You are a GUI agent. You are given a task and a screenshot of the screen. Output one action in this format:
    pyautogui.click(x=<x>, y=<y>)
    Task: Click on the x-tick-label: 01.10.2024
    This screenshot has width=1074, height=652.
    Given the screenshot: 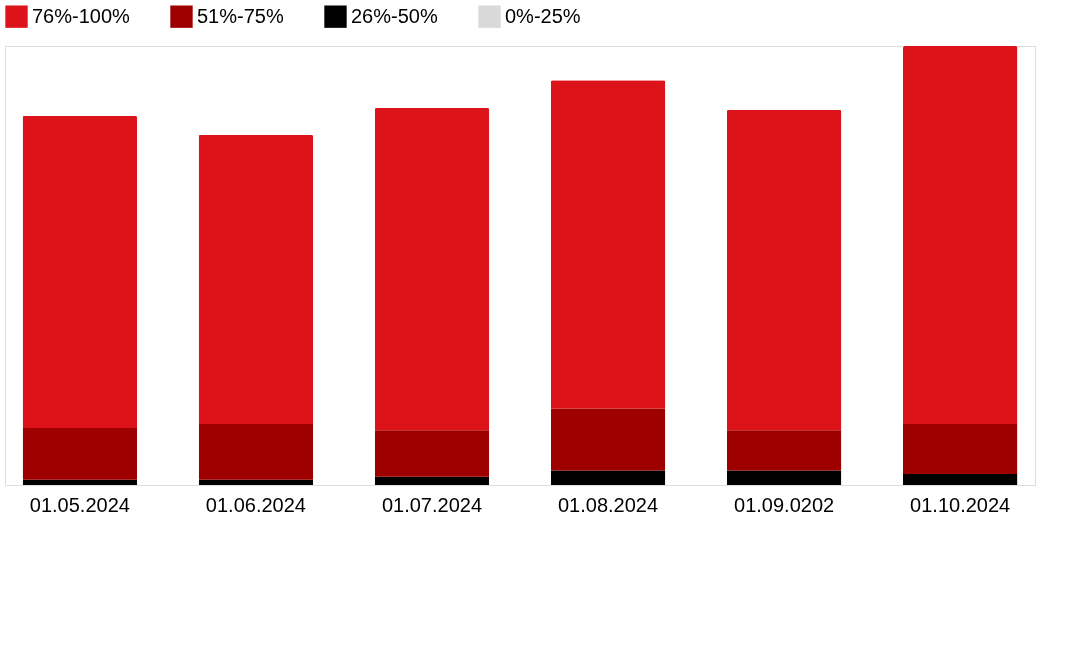 What is the action you would take?
    pyautogui.click(x=960, y=504)
    